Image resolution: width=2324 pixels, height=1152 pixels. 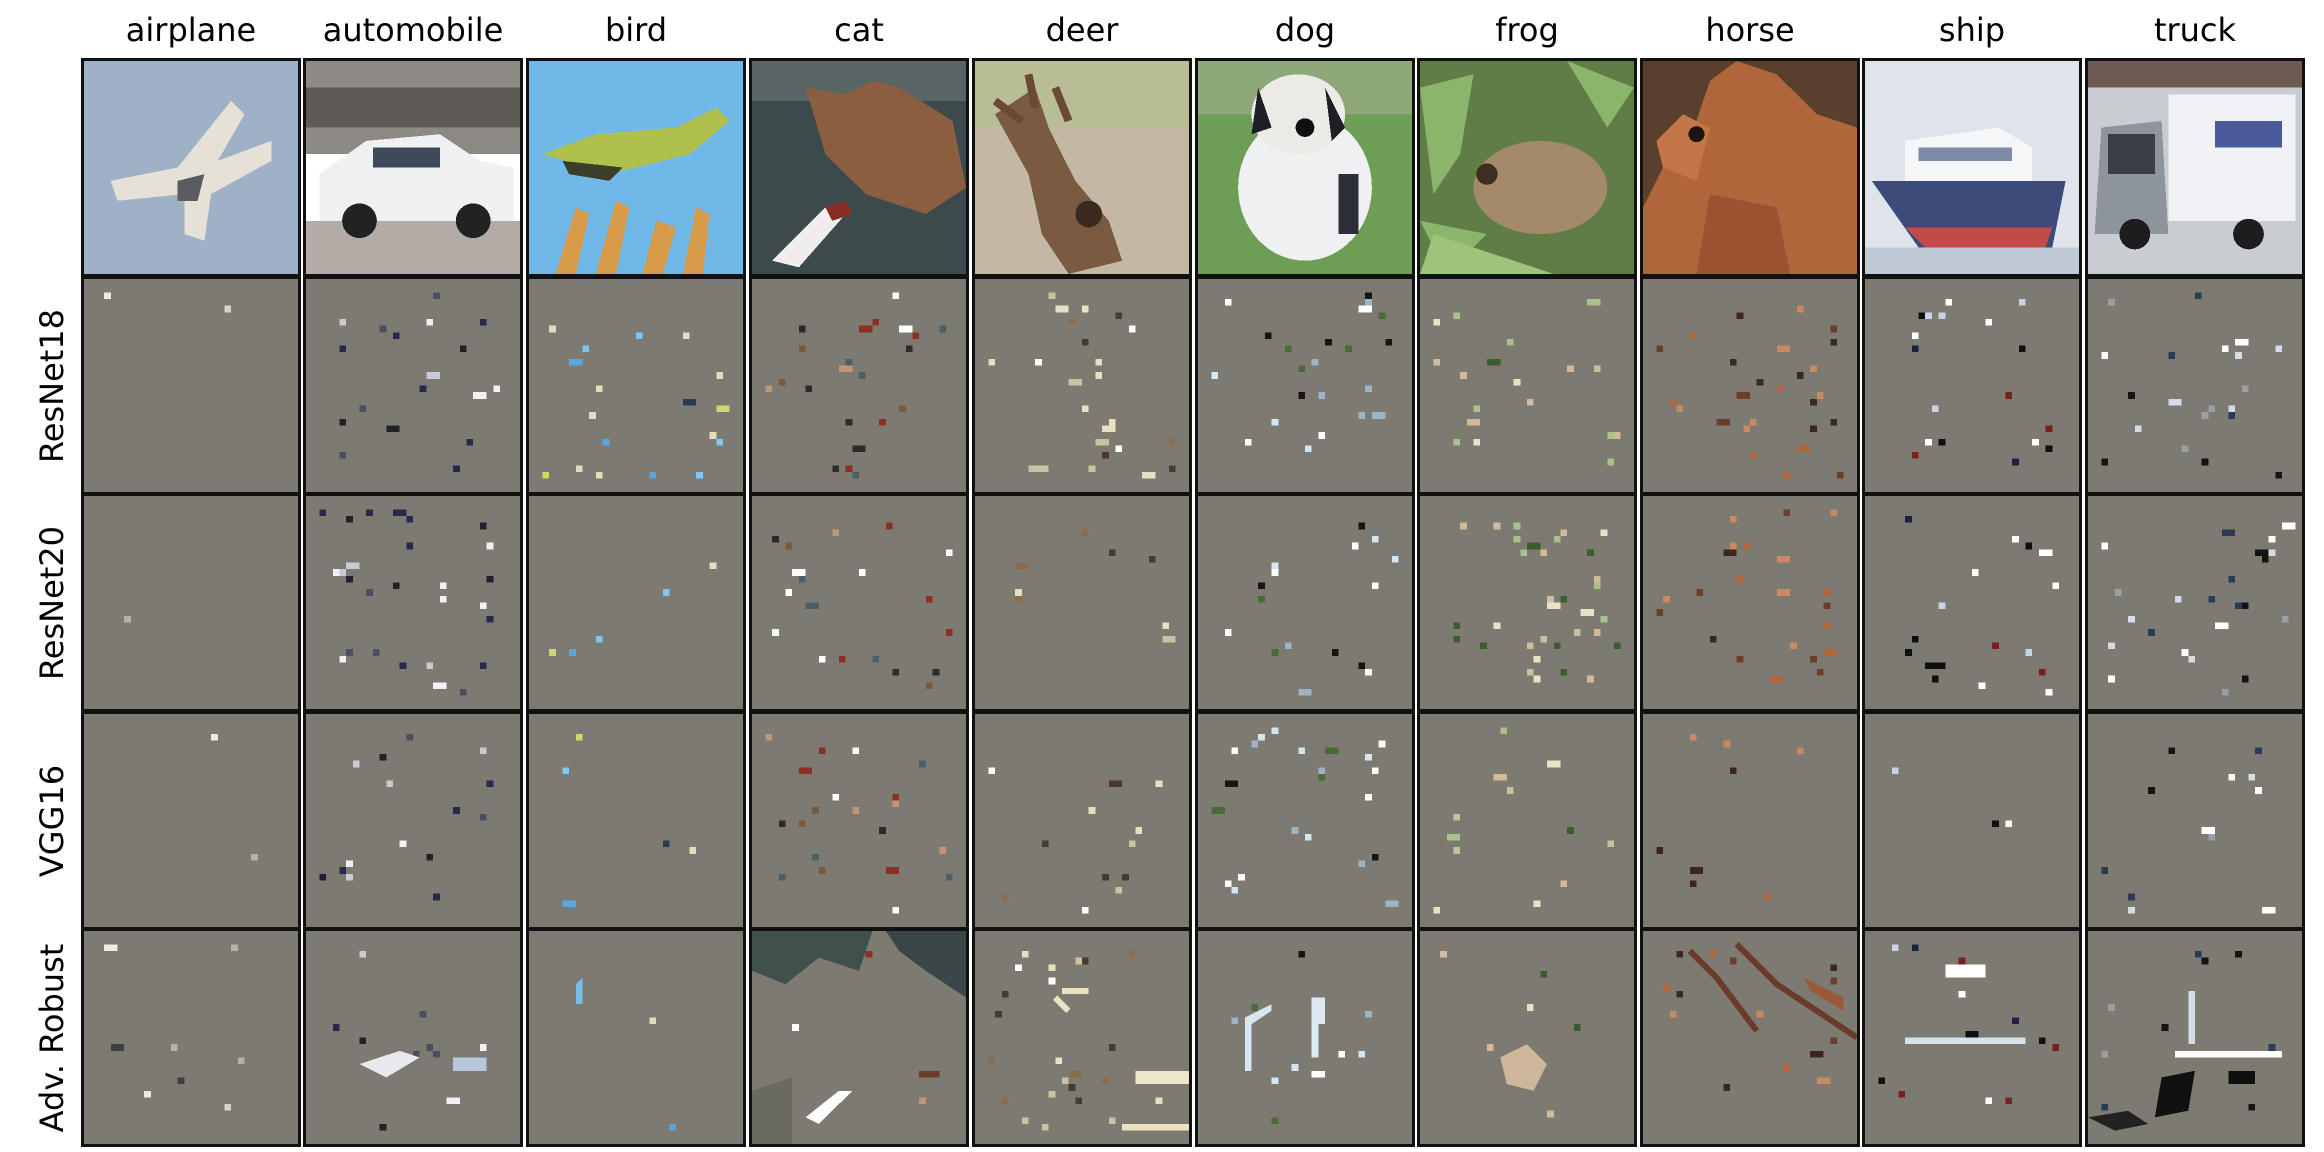 What do you see at coordinates (859, 602) in the screenshot?
I see `perturbation-mask-resnet20-cat` at bounding box center [859, 602].